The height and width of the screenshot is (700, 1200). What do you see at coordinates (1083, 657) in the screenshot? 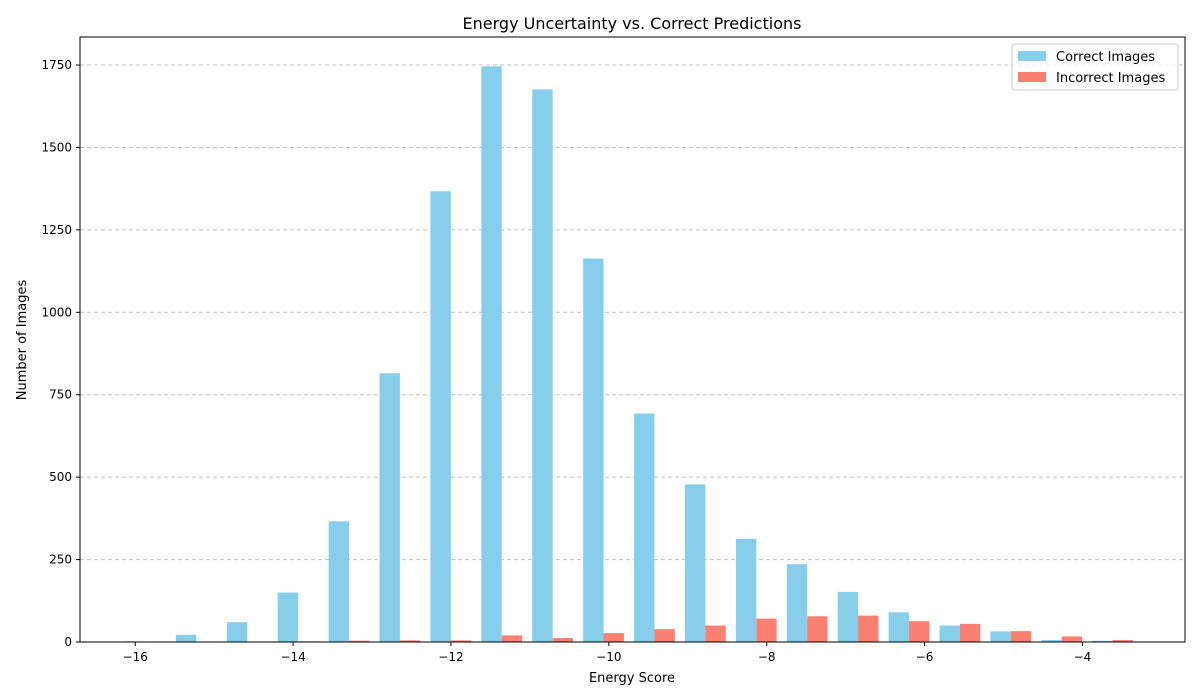
I see `x-tick-label: −4` at bounding box center [1083, 657].